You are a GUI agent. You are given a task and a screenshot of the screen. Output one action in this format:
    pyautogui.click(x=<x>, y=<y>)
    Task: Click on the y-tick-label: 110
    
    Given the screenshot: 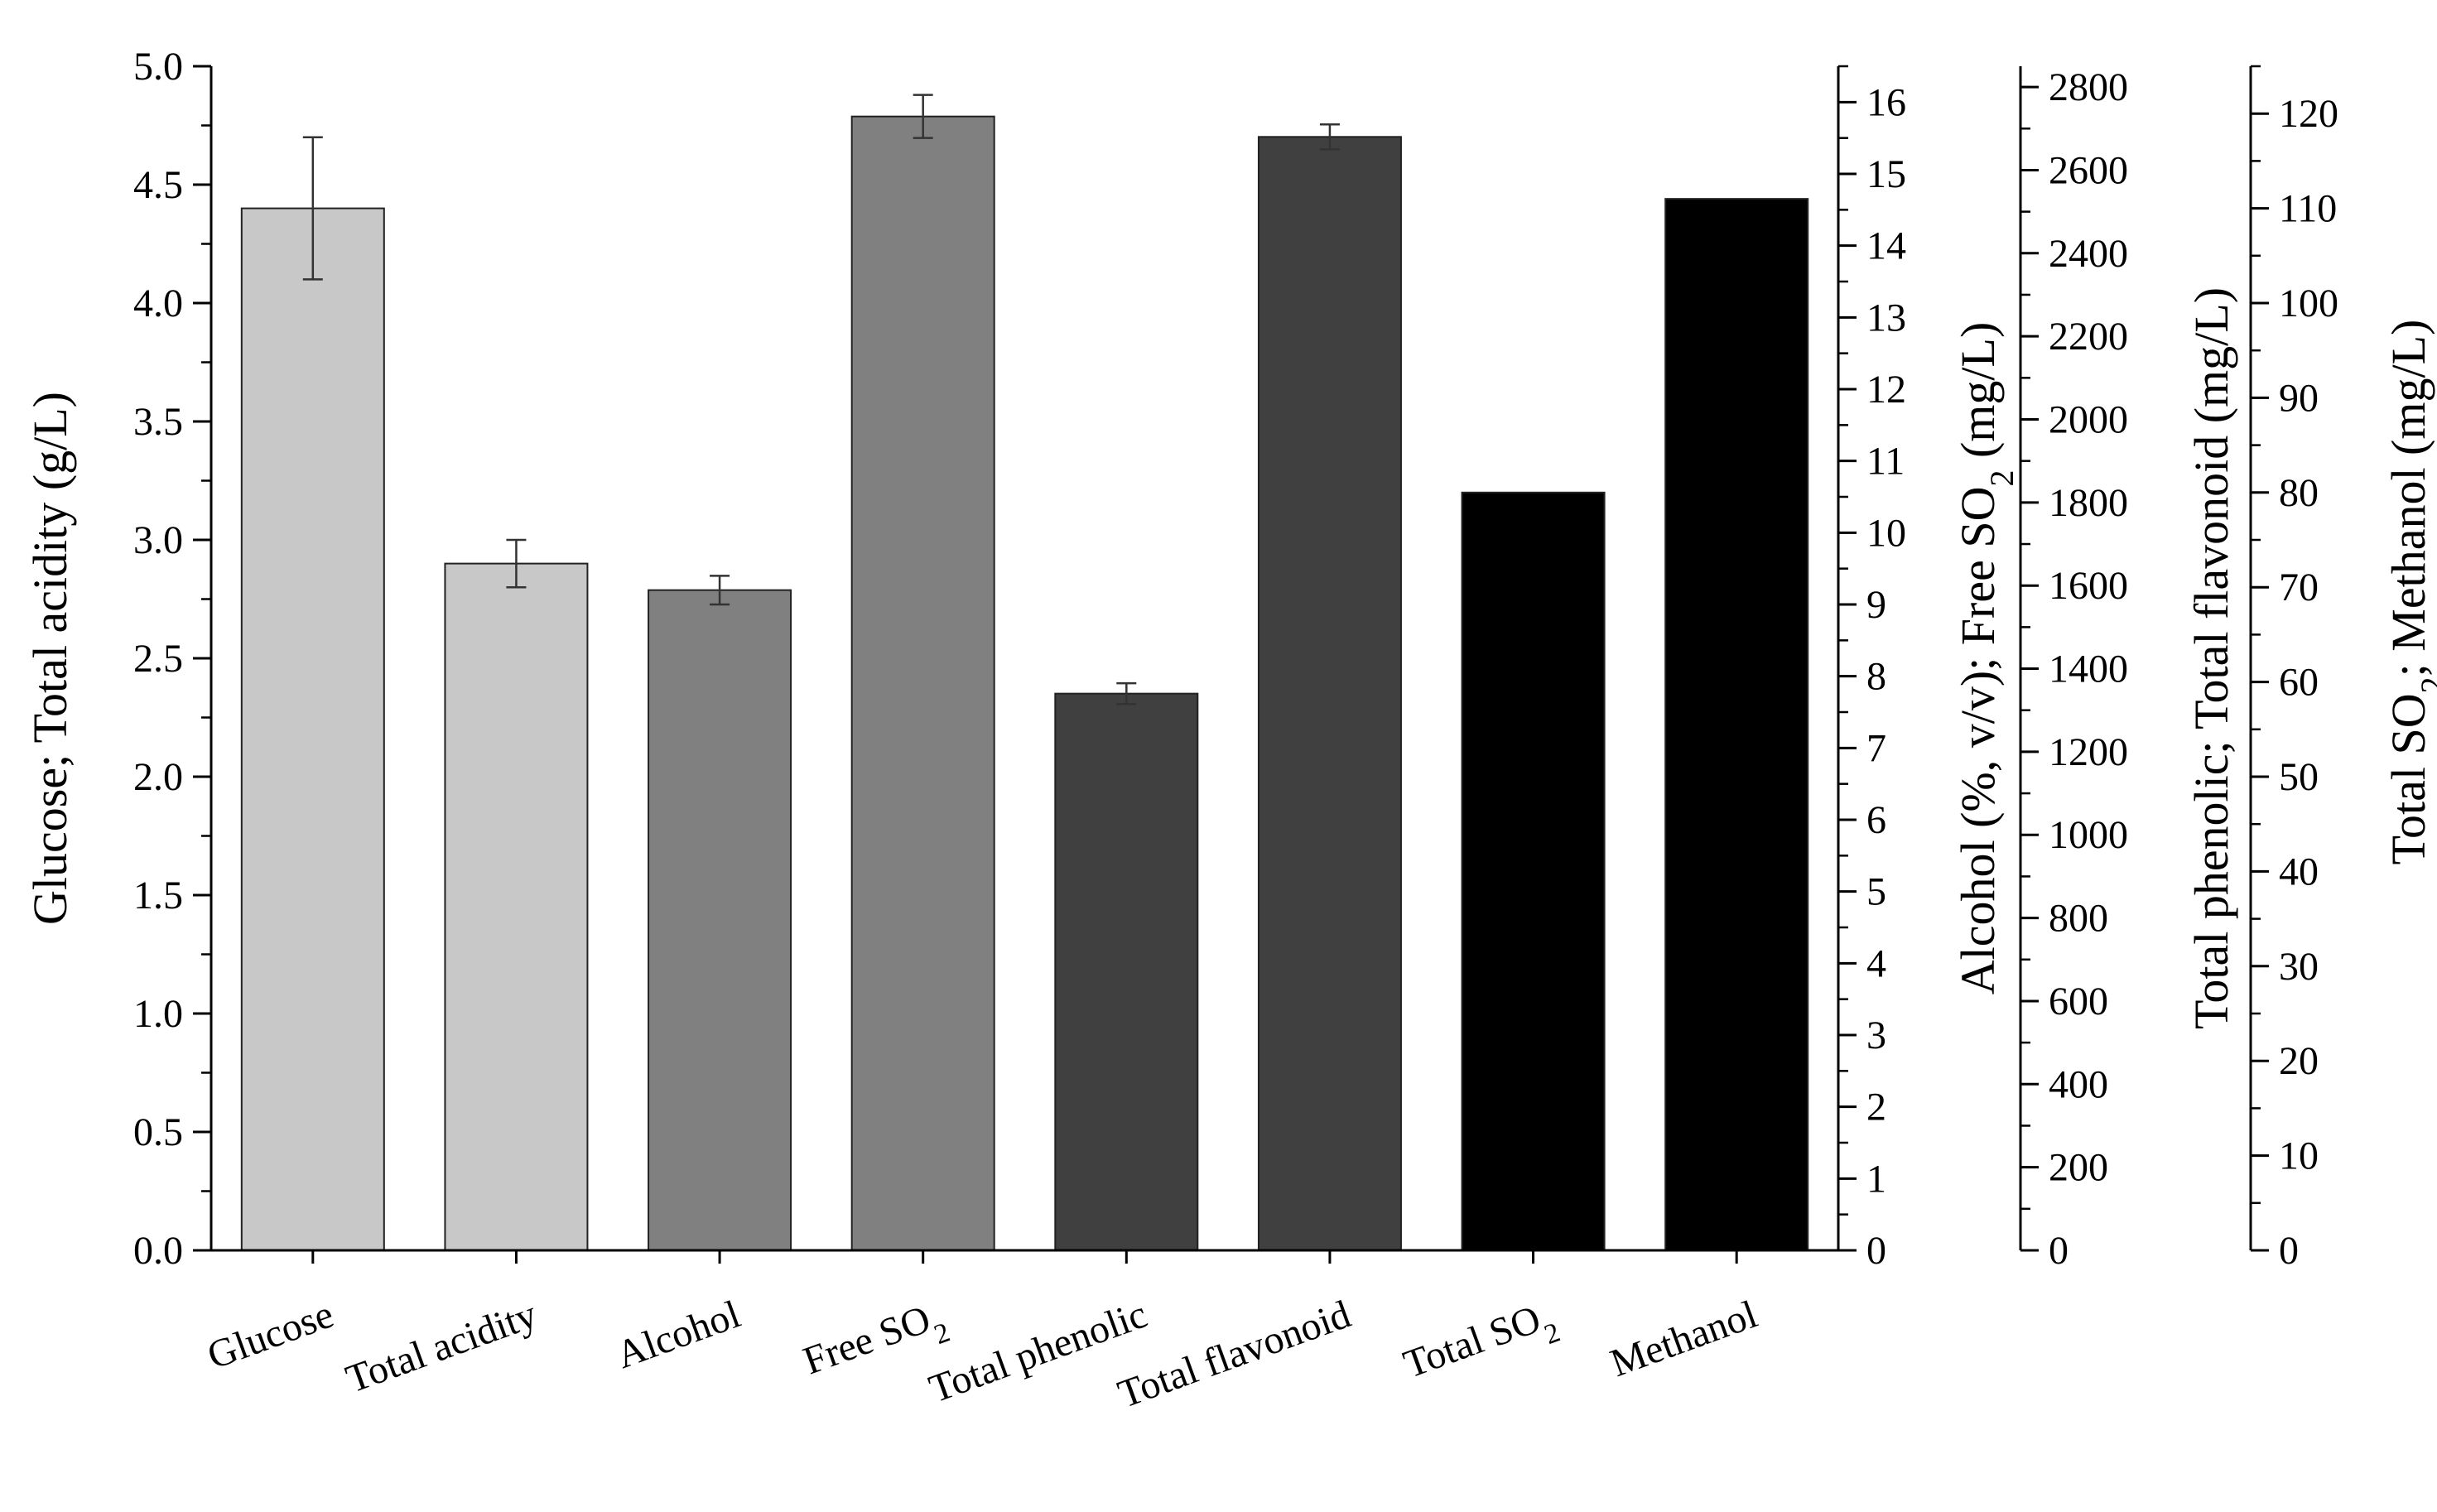 What is the action you would take?
    pyautogui.click(x=2308, y=209)
    